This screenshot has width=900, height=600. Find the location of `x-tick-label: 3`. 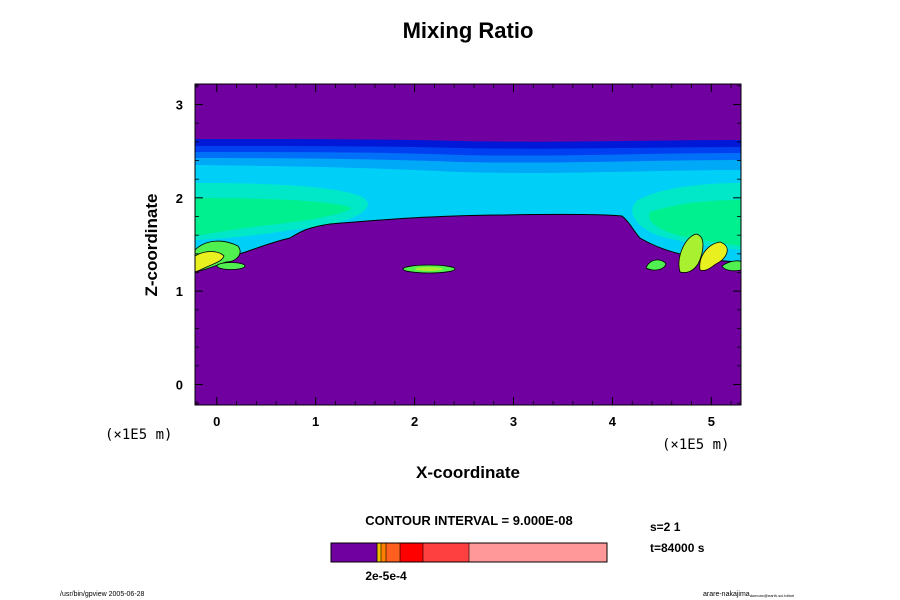

x-tick-label: 3 is located at coordinates (513, 421).